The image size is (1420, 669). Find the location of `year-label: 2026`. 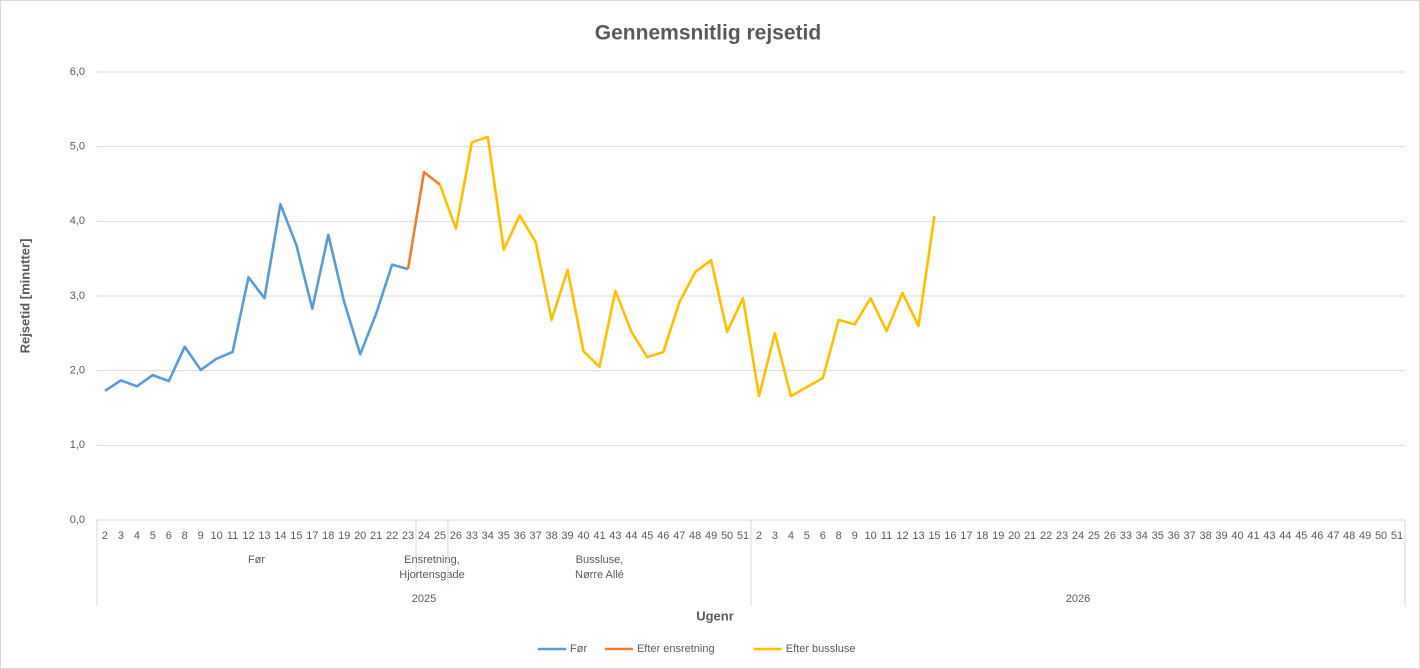

year-label: 2026 is located at coordinates (1078, 599).